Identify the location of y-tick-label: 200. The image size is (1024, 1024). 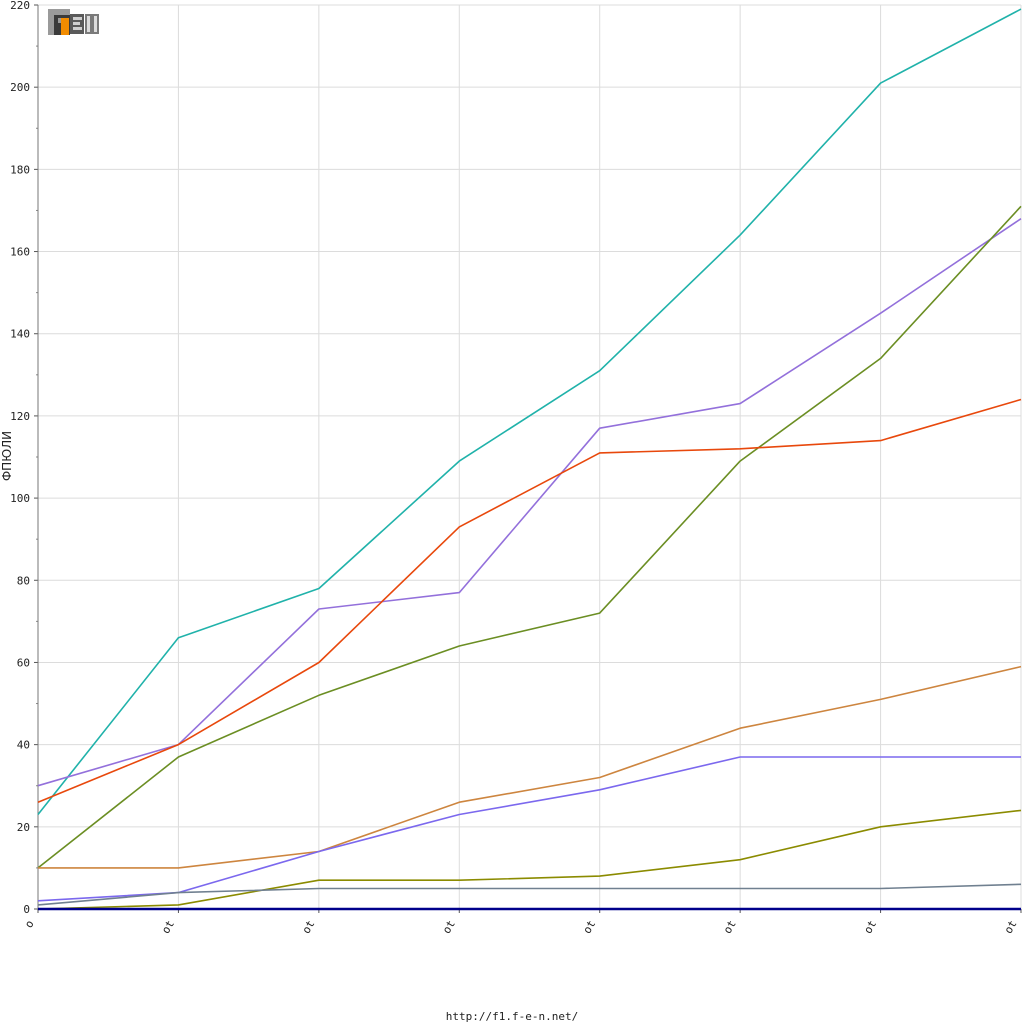
(20, 87).